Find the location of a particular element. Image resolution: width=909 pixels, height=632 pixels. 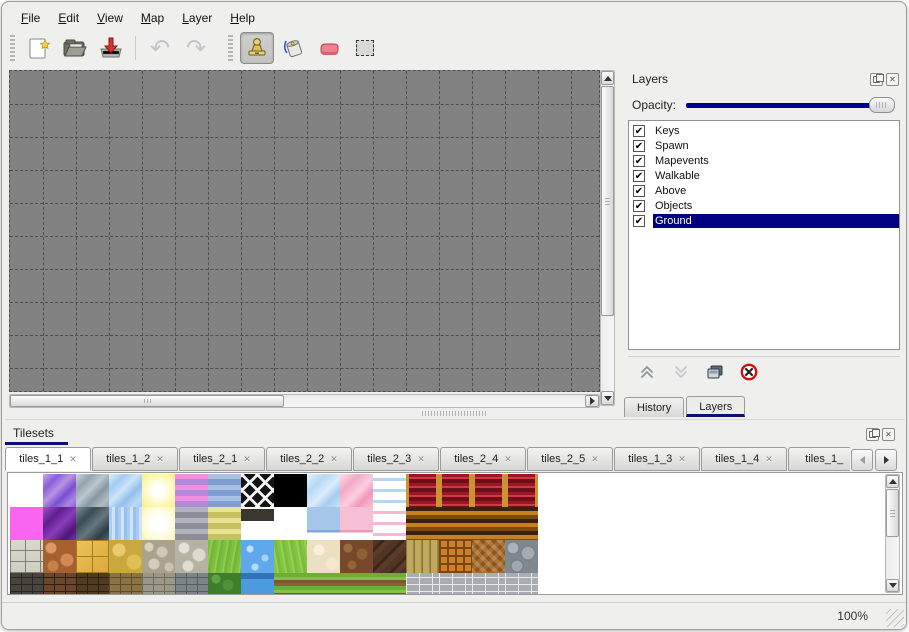

tileset-tab-tiles_2_5: tiles_2_5 ✕ is located at coordinates (570, 459).